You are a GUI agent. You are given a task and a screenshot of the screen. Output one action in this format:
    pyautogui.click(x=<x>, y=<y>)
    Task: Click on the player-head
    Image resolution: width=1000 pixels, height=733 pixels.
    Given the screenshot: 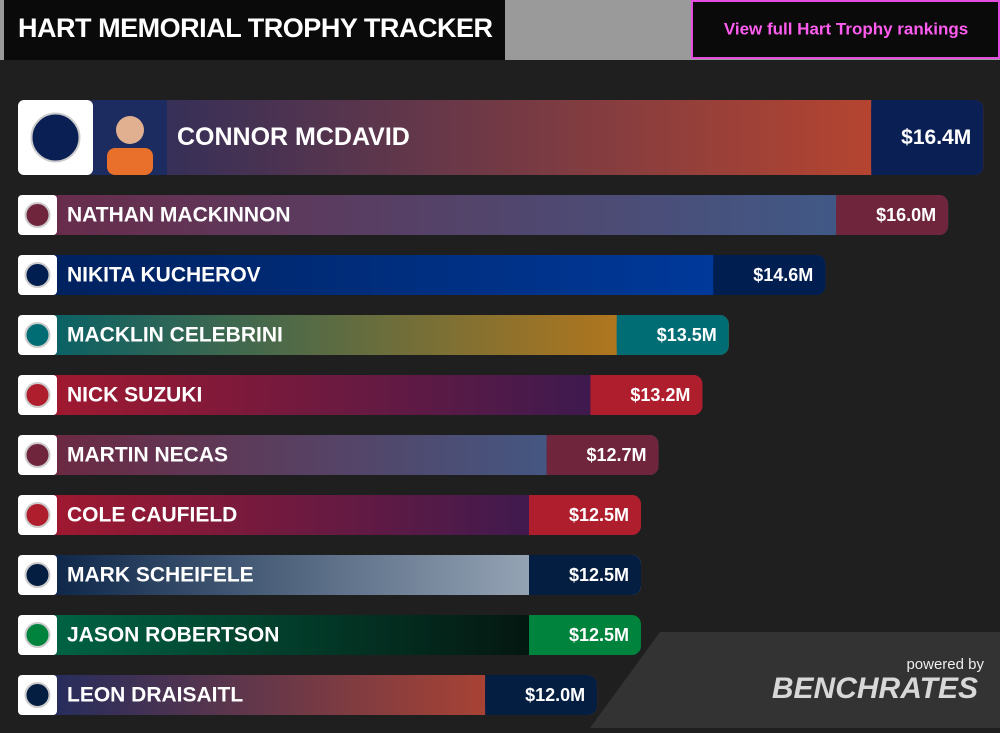 What is the action you would take?
    pyautogui.click(x=130, y=130)
    